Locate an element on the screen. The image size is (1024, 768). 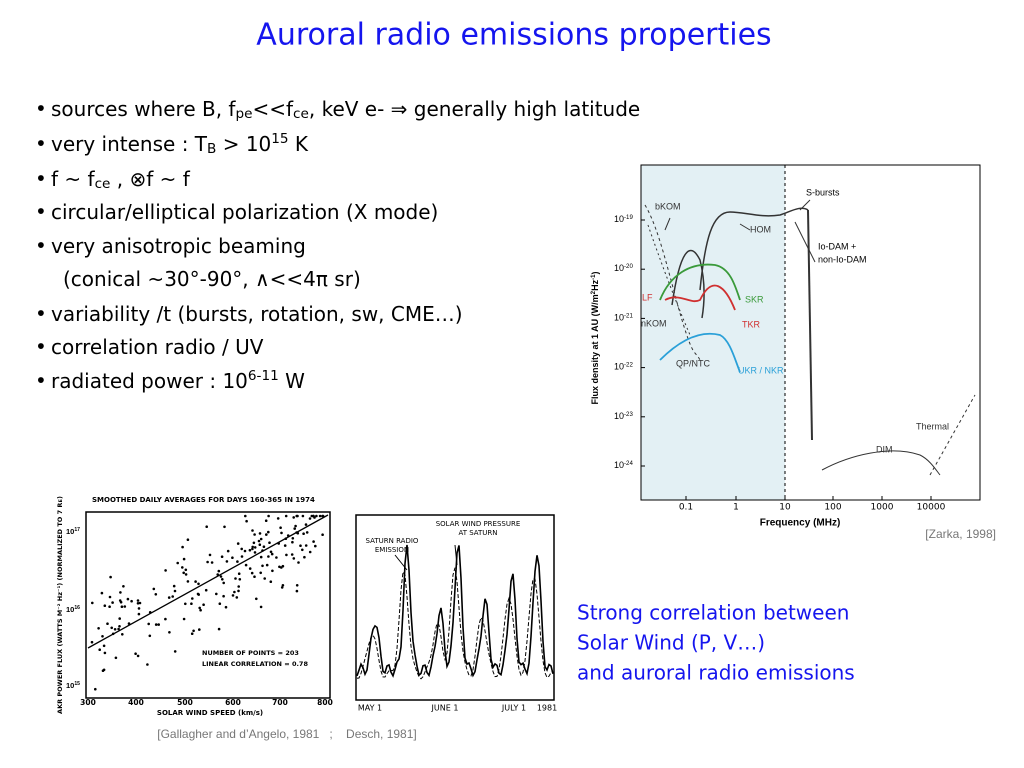
x-axis-label: SOLAR WIND SPEED (km/s) is located at coordinates (210, 713).